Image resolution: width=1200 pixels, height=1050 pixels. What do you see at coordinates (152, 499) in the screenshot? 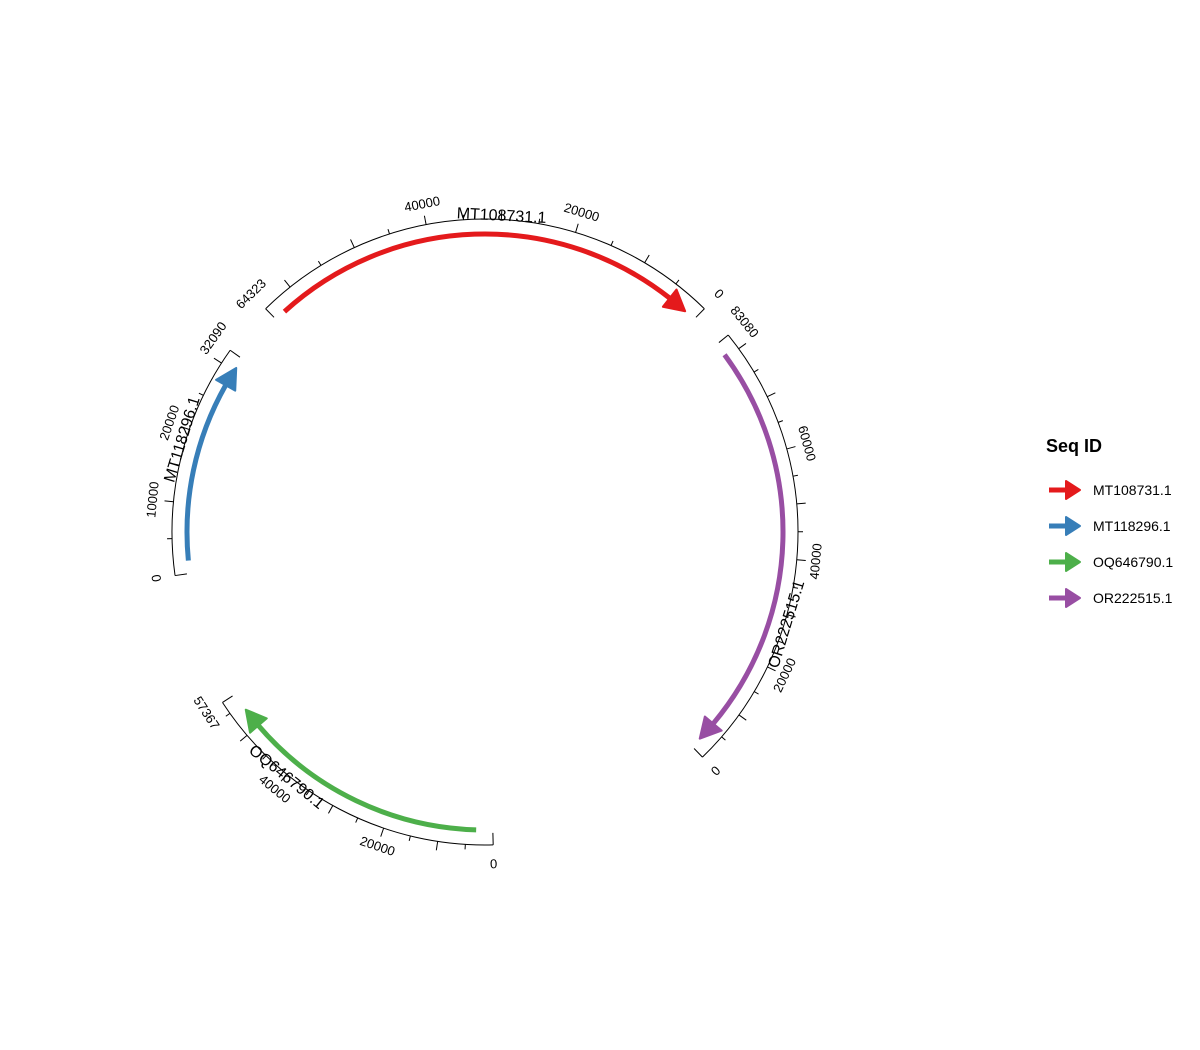
I see `tick-label: 10000` at bounding box center [152, 499].